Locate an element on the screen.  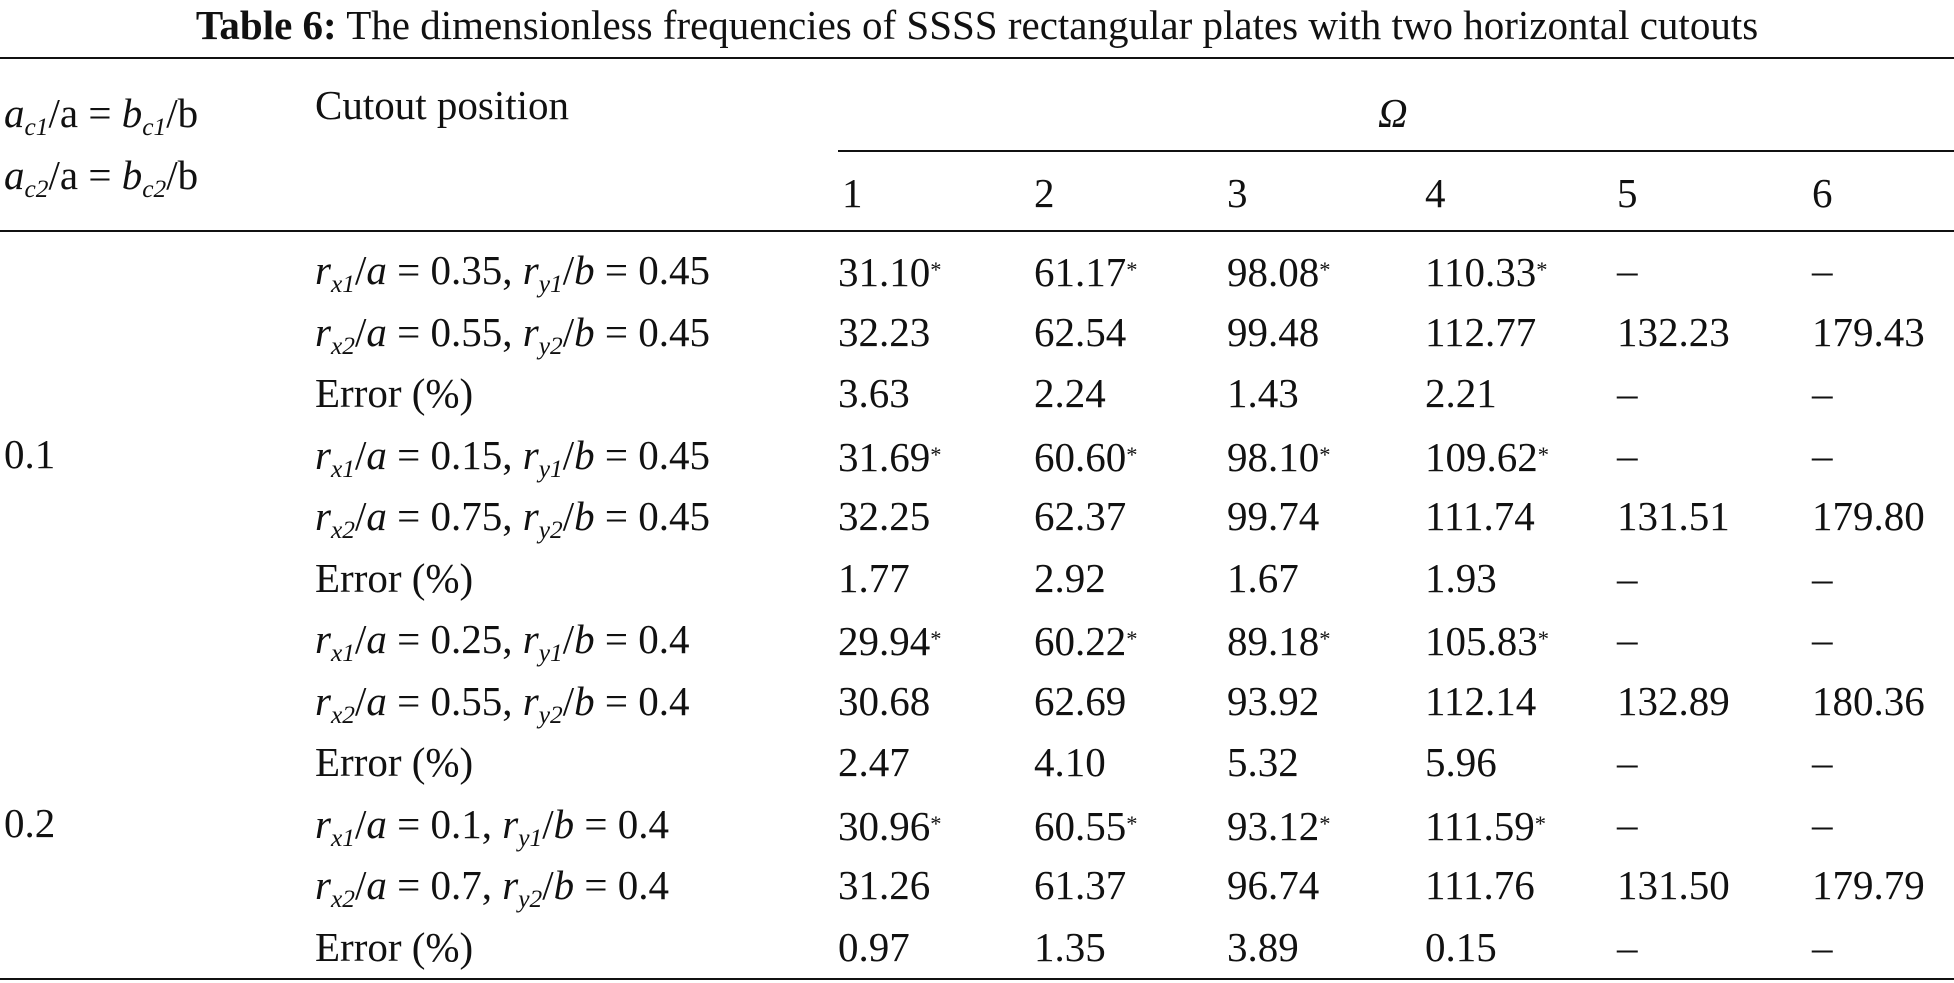
cutout-position: rx2/a = 0.75, ry2/b = 0.45 is located at coordinates (512, 518).